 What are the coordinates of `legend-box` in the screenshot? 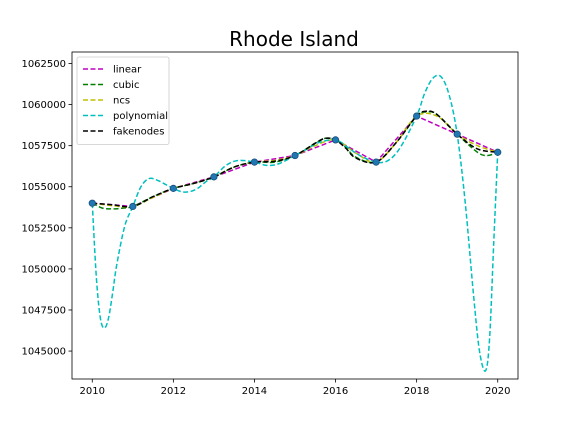 It's located at (123, 100).